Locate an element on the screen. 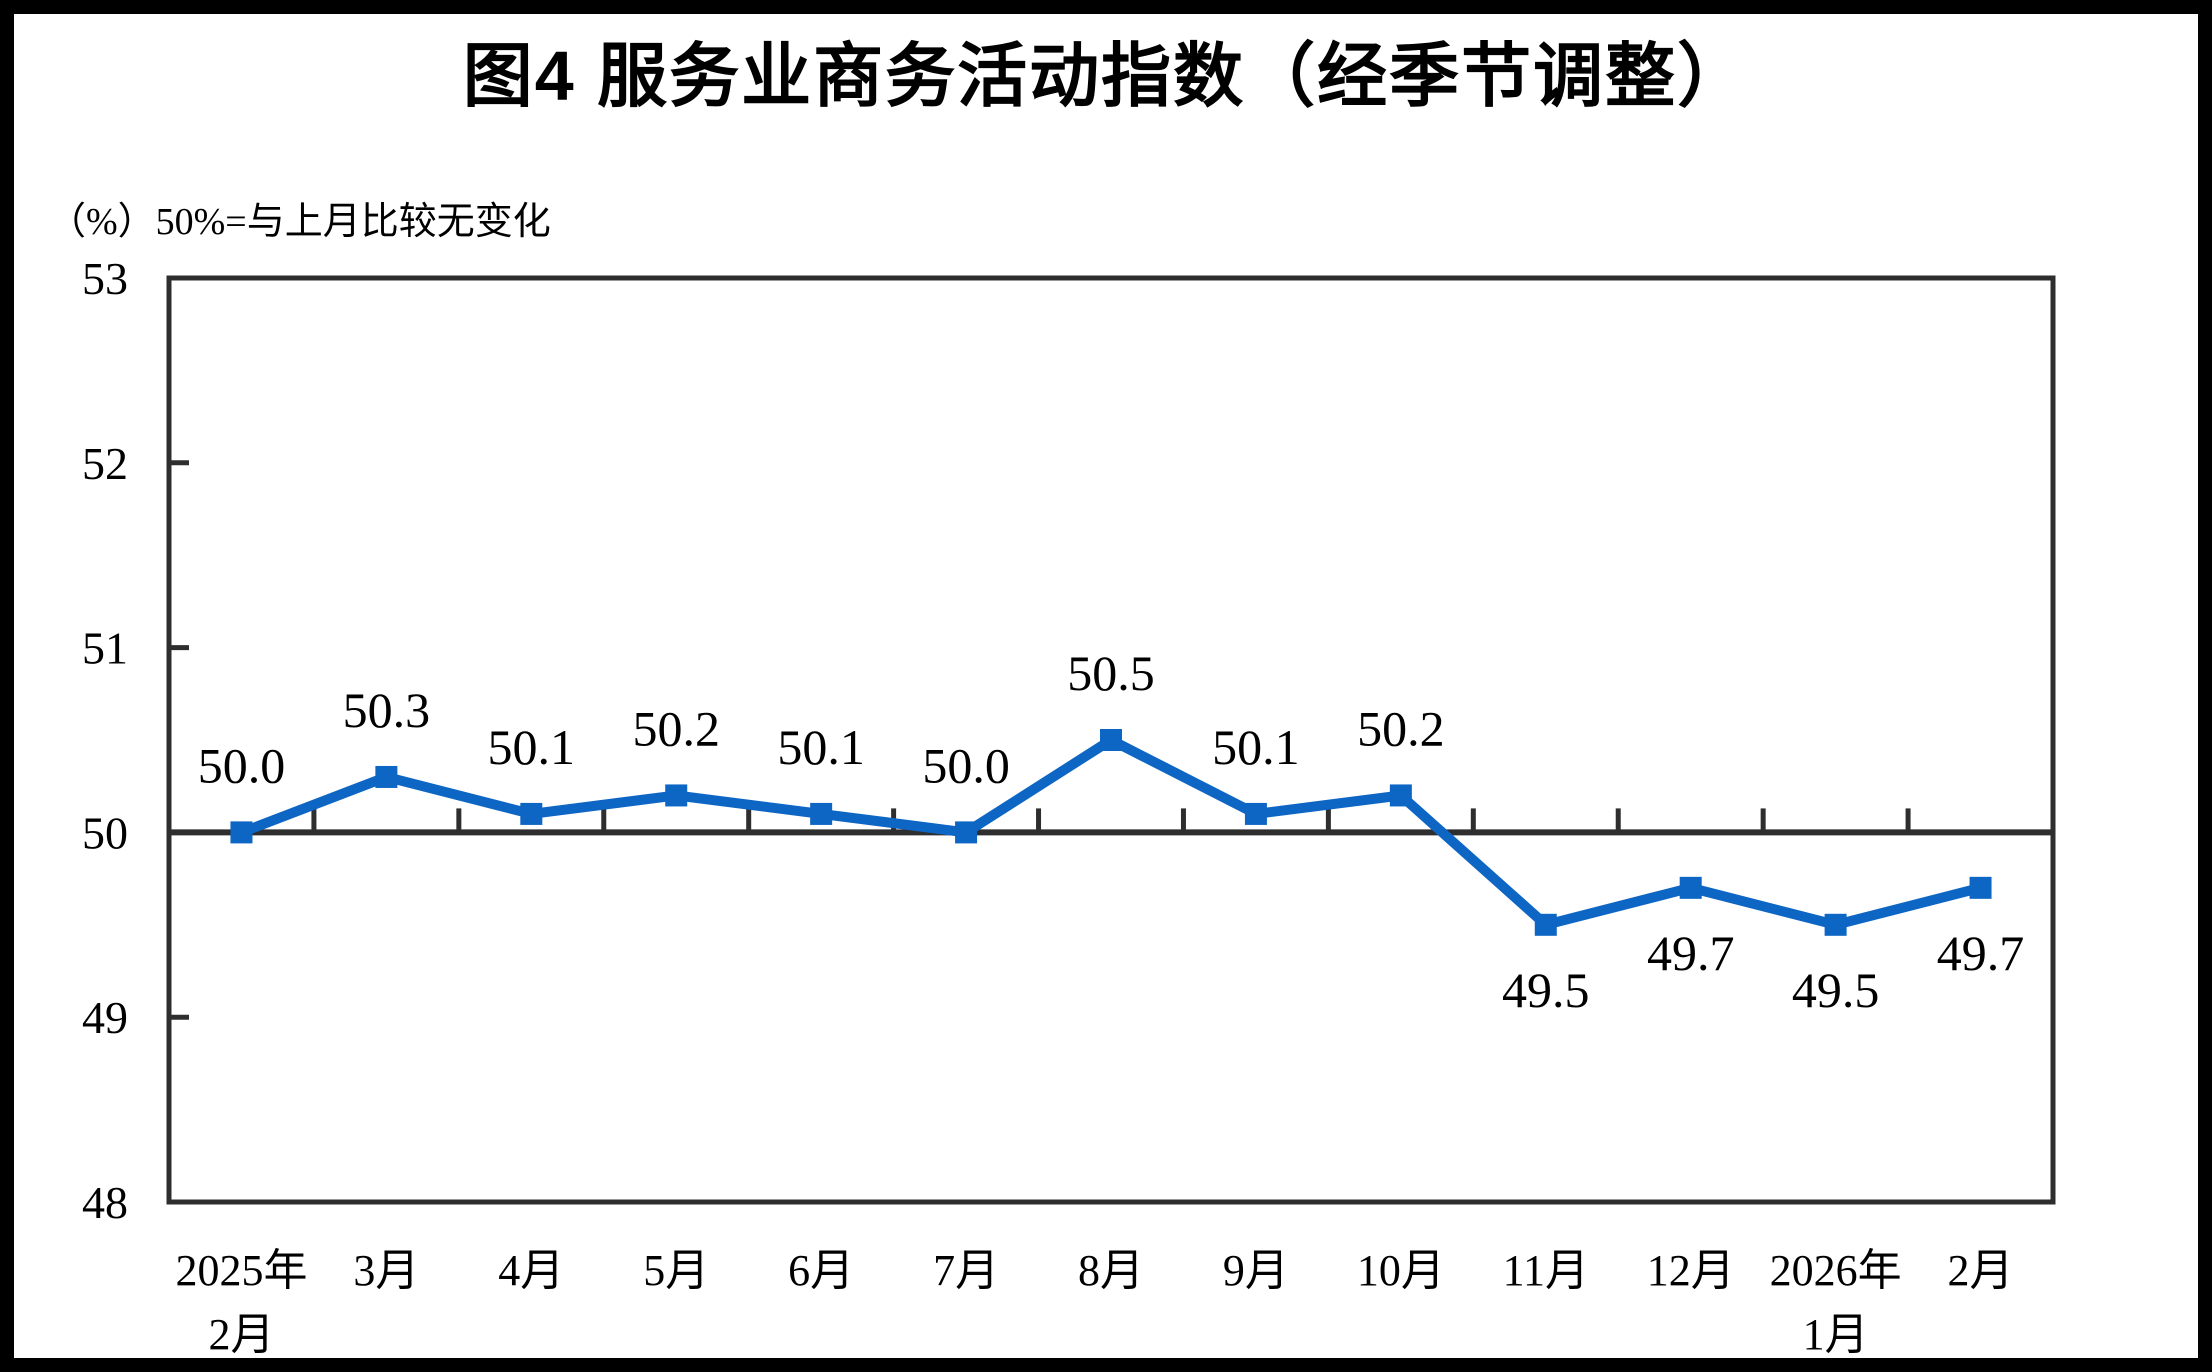 Image resolution: width=2212 pixels, height=1372 pixels. x-axis-label: 2025年 is located at coordinates (241, 1270).